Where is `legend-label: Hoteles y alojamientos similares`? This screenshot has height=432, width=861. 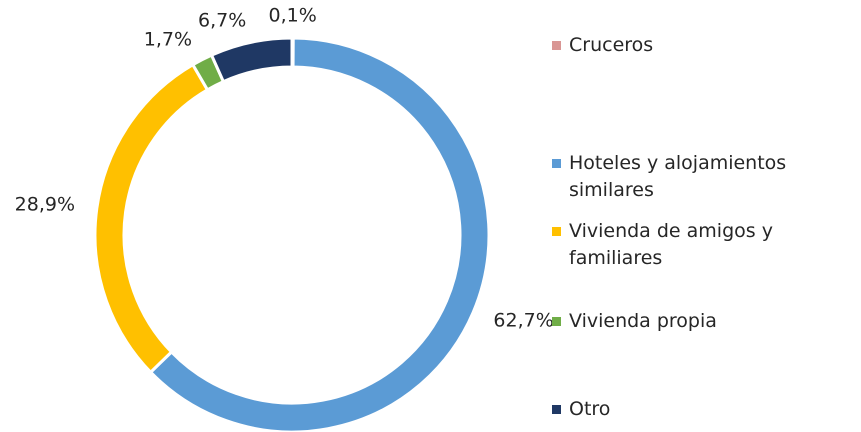 legend-label: Hoteles y alojamientos similares is located at coordinates (678, 176).